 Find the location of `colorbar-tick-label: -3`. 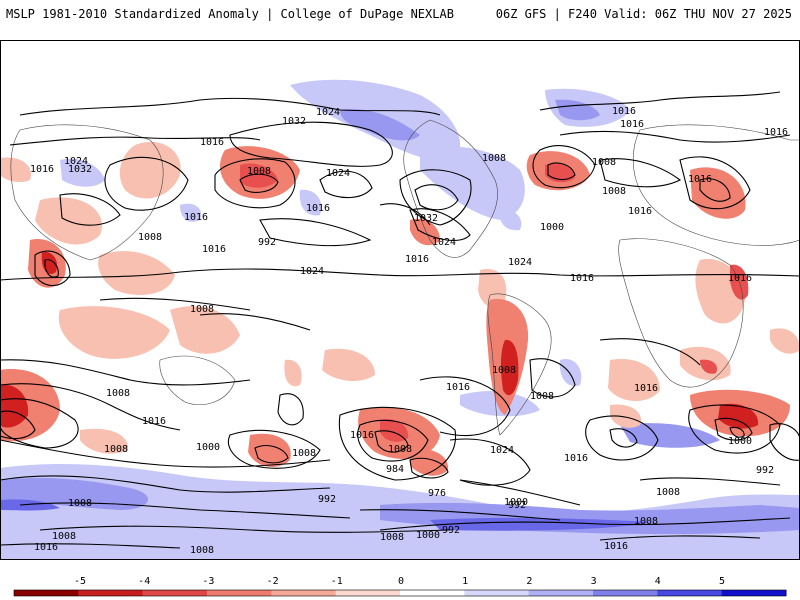

colorbar-tick-label: -3 is located at coordinates (208, 581).